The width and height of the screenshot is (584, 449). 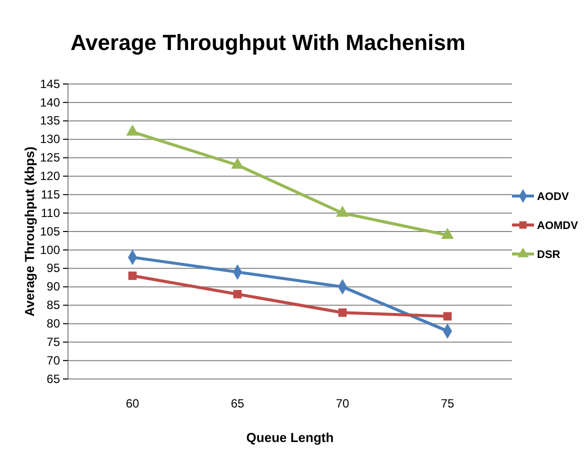 I want to click on y-tick-label: 120, so click(x=50, y=176).